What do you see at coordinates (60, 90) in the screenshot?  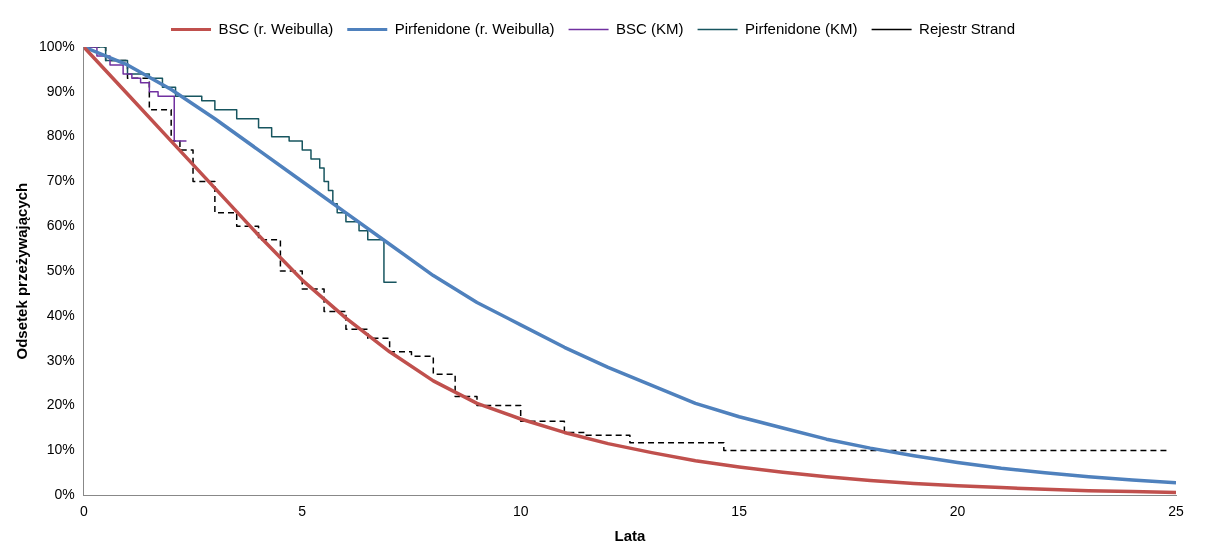 I see `y-tick-label: 90%` at bounding box center [60, 90].